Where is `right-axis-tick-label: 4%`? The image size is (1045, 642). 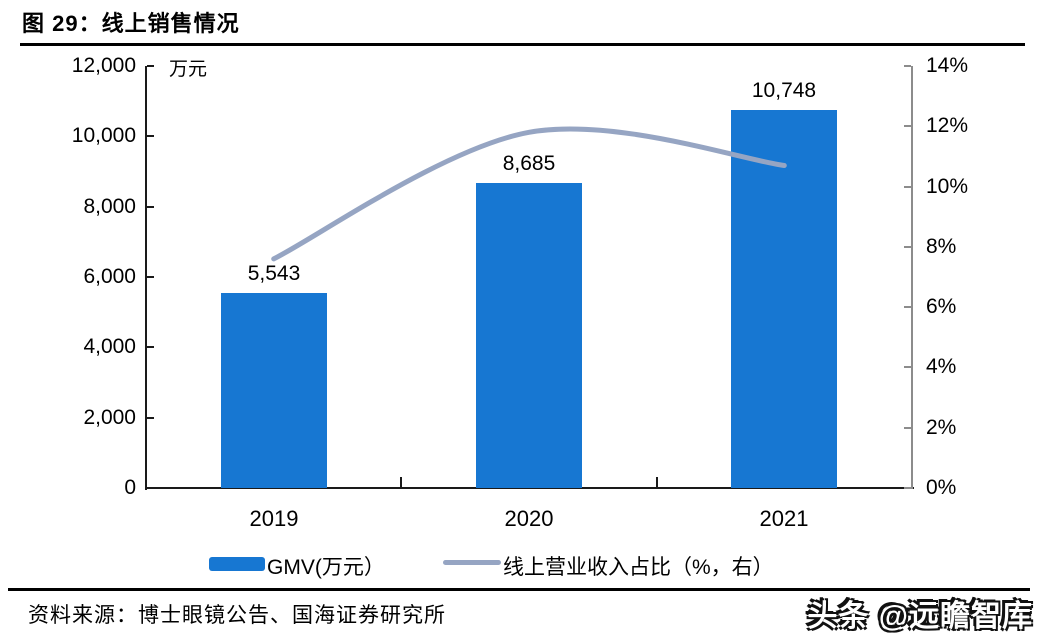 right-axis-tick-label: 4% is located at coordinates (941, 366).